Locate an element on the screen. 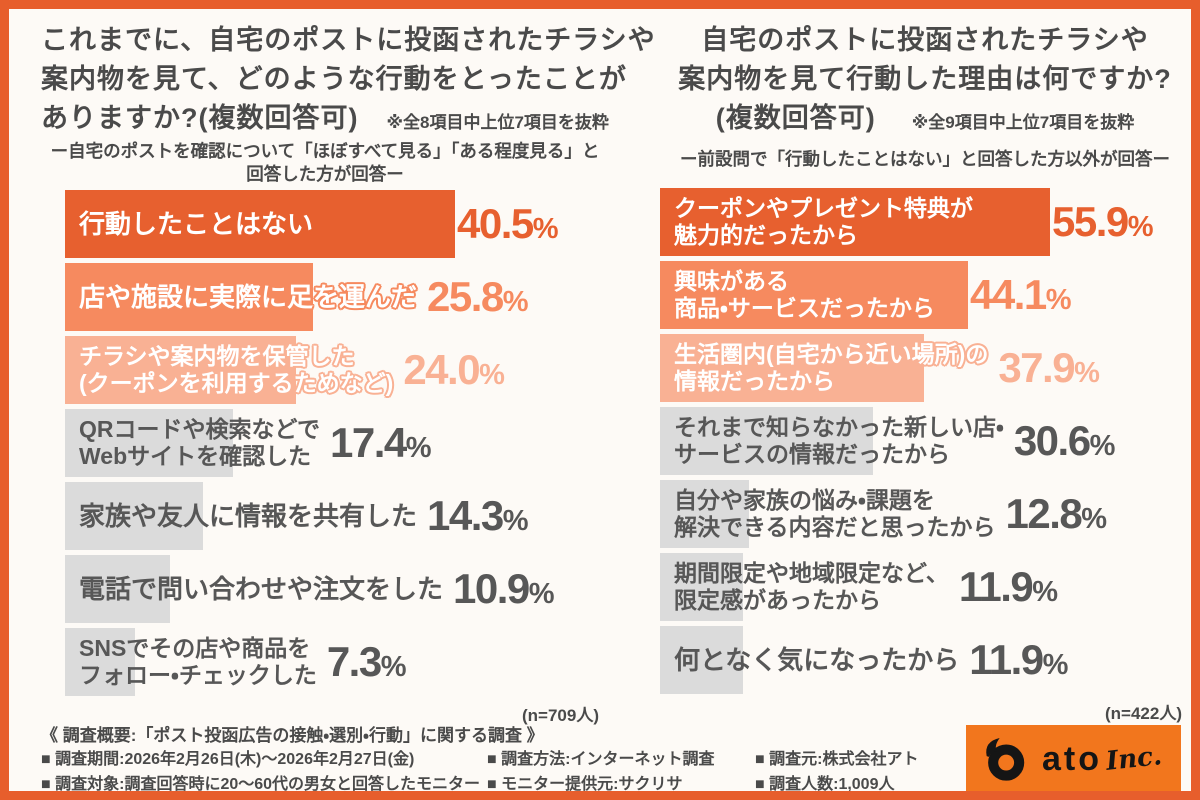  bar-category-label: 生活圏内(自宅から近い場所)の 情報だったから is located at coordinates (831, 367).